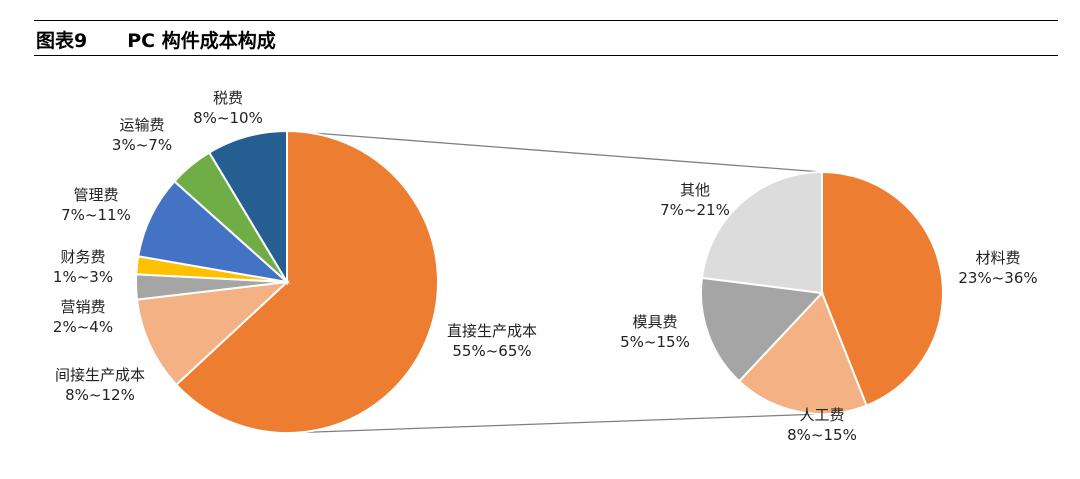  Describe the element at coordinates (82, 307) in the screenshot. I see `main-slice-label: 营销费` at that location.